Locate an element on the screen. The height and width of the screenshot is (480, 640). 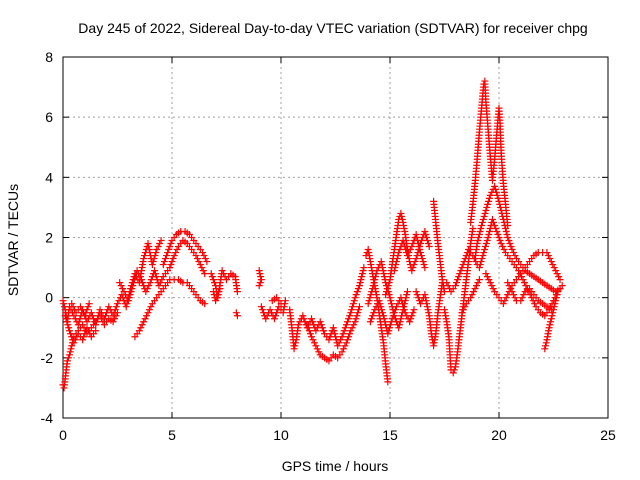
y-tick-label: 8 is located at coordinates (49, 57).